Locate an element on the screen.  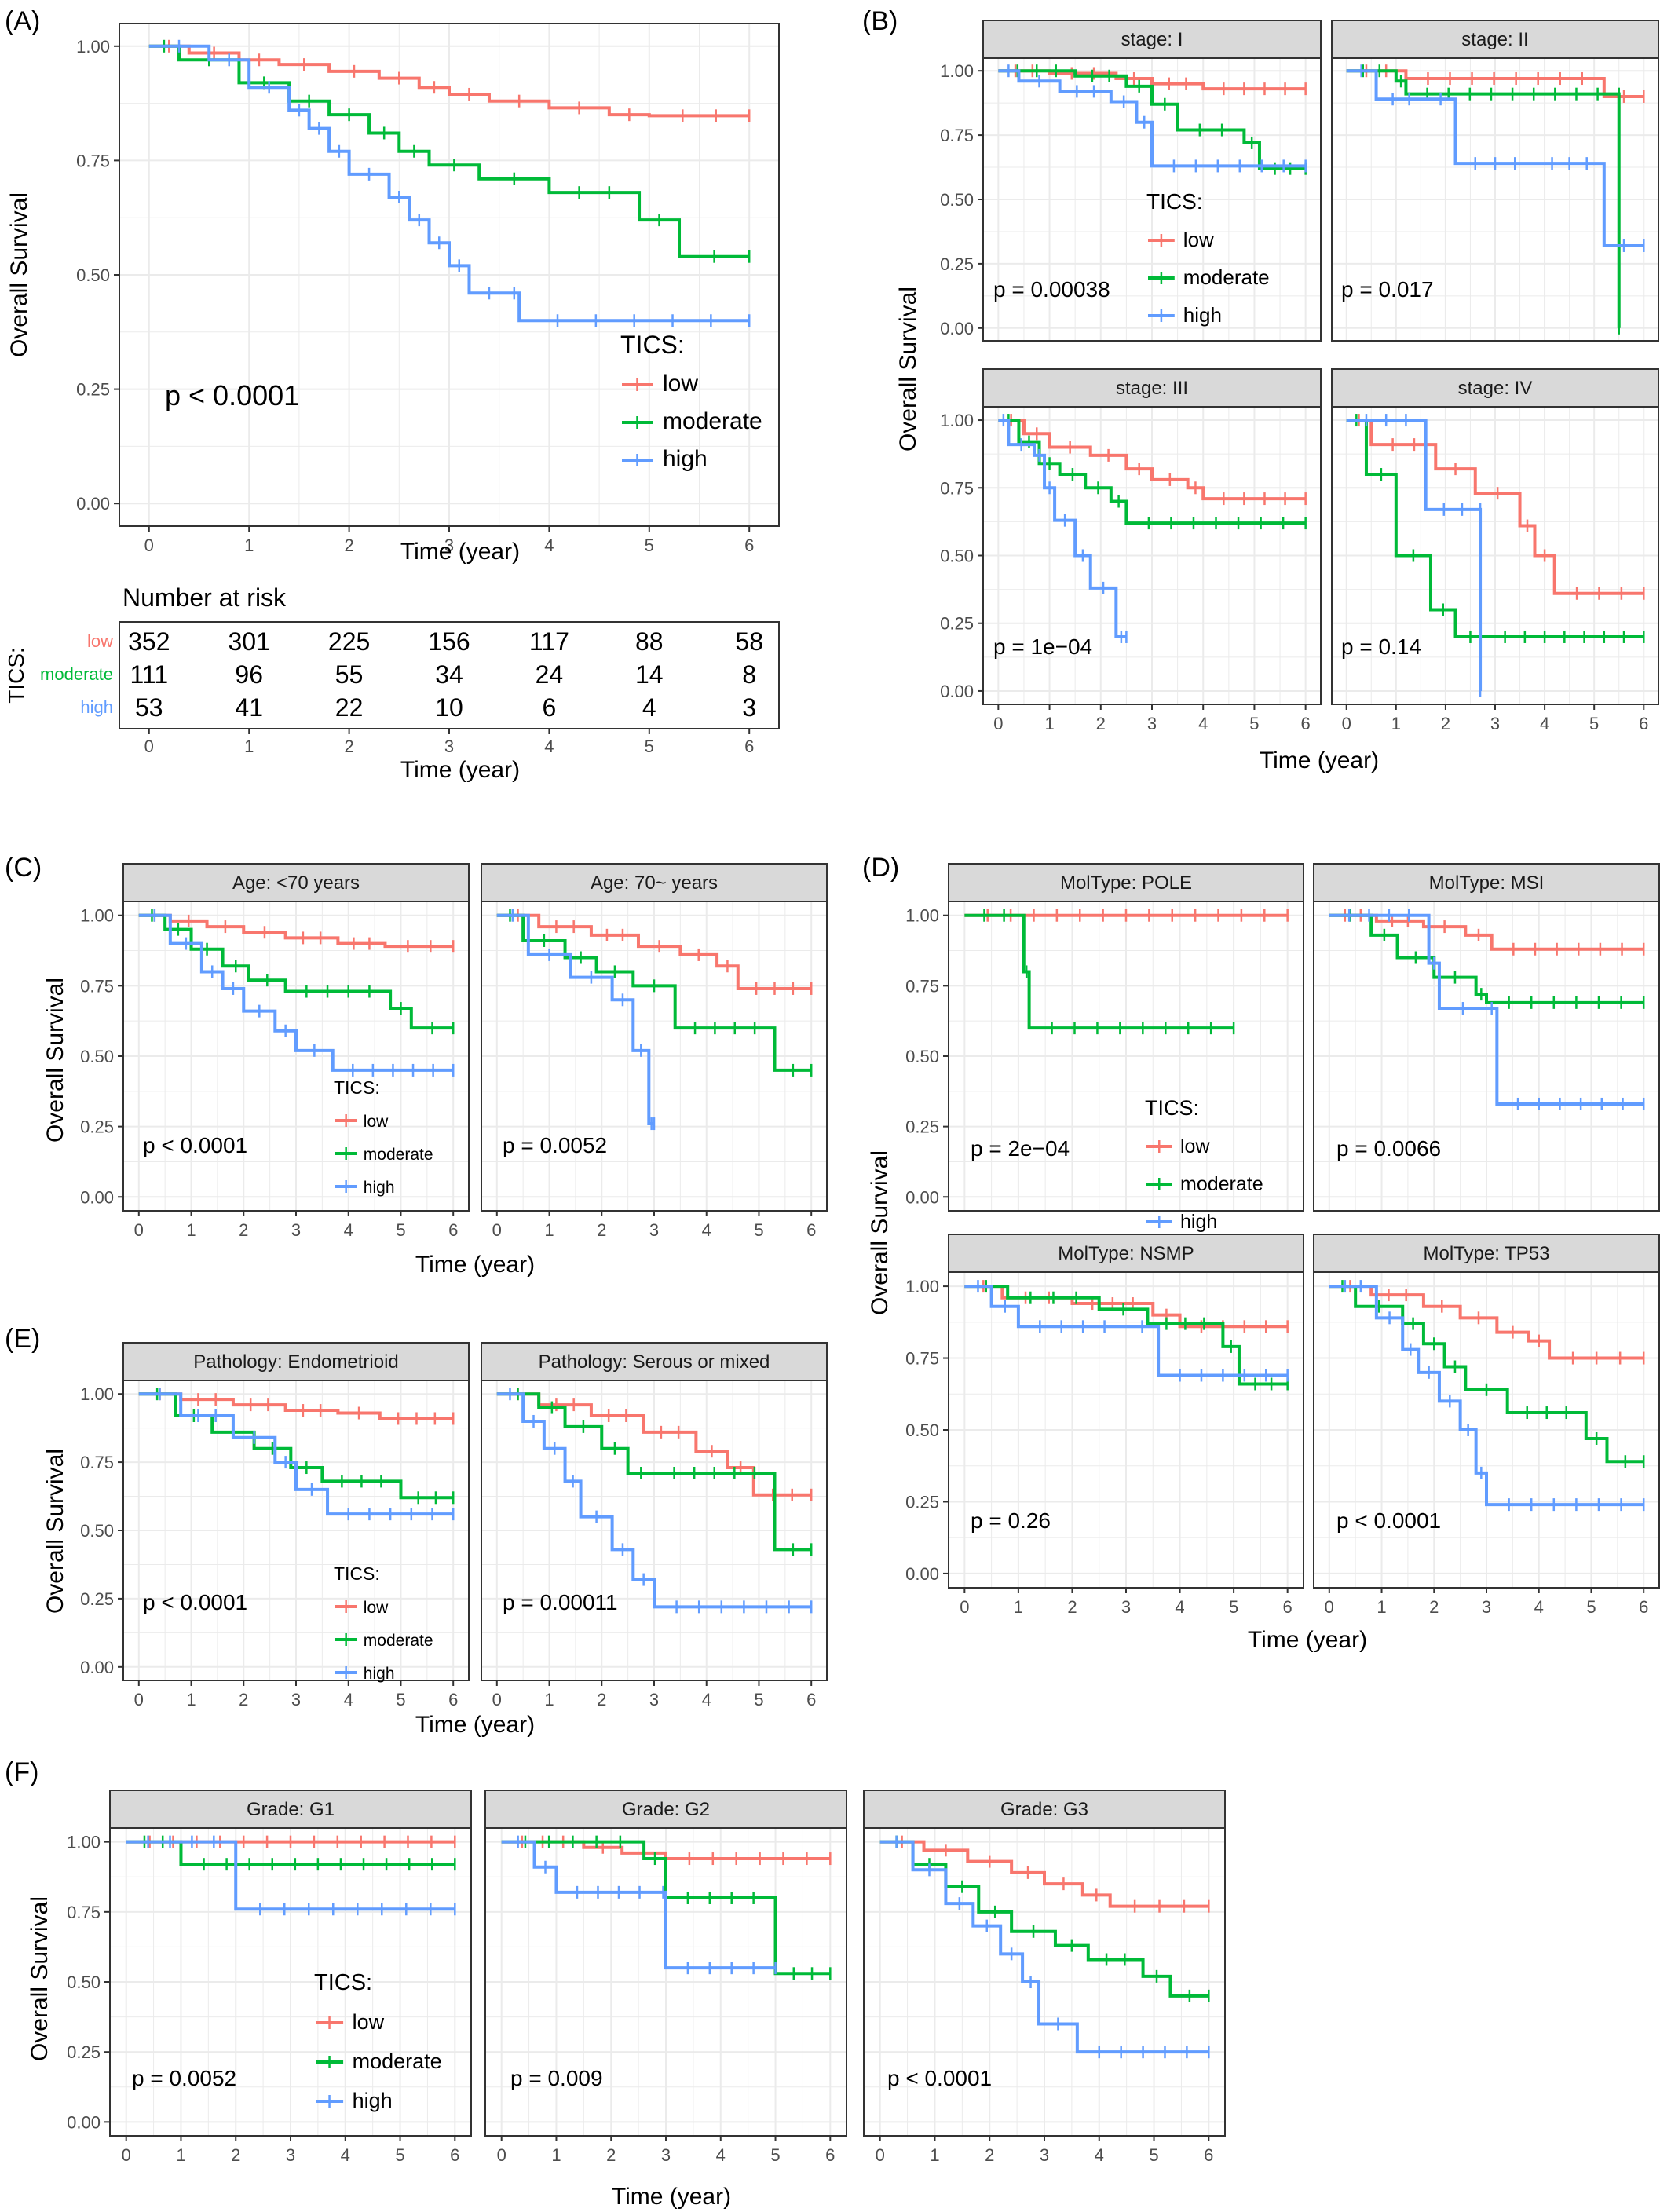
panel-label: (C) is located at coordinates (23, 868).